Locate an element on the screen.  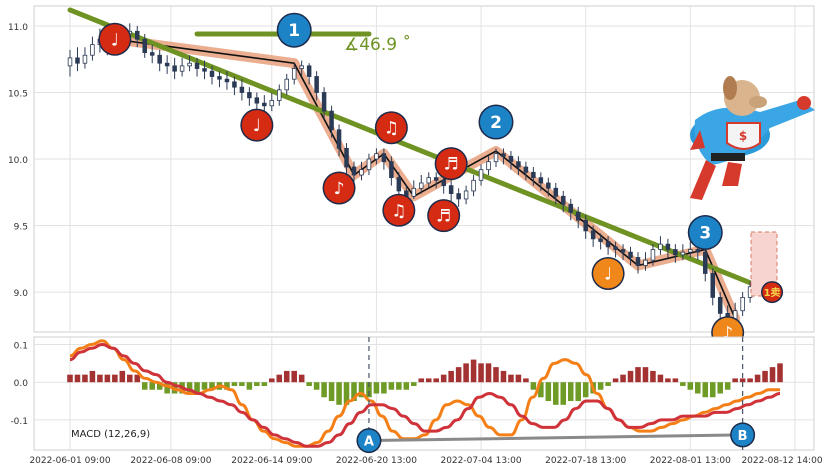
macd-tick-label: -0.1 is located at coordinates (19, 422).